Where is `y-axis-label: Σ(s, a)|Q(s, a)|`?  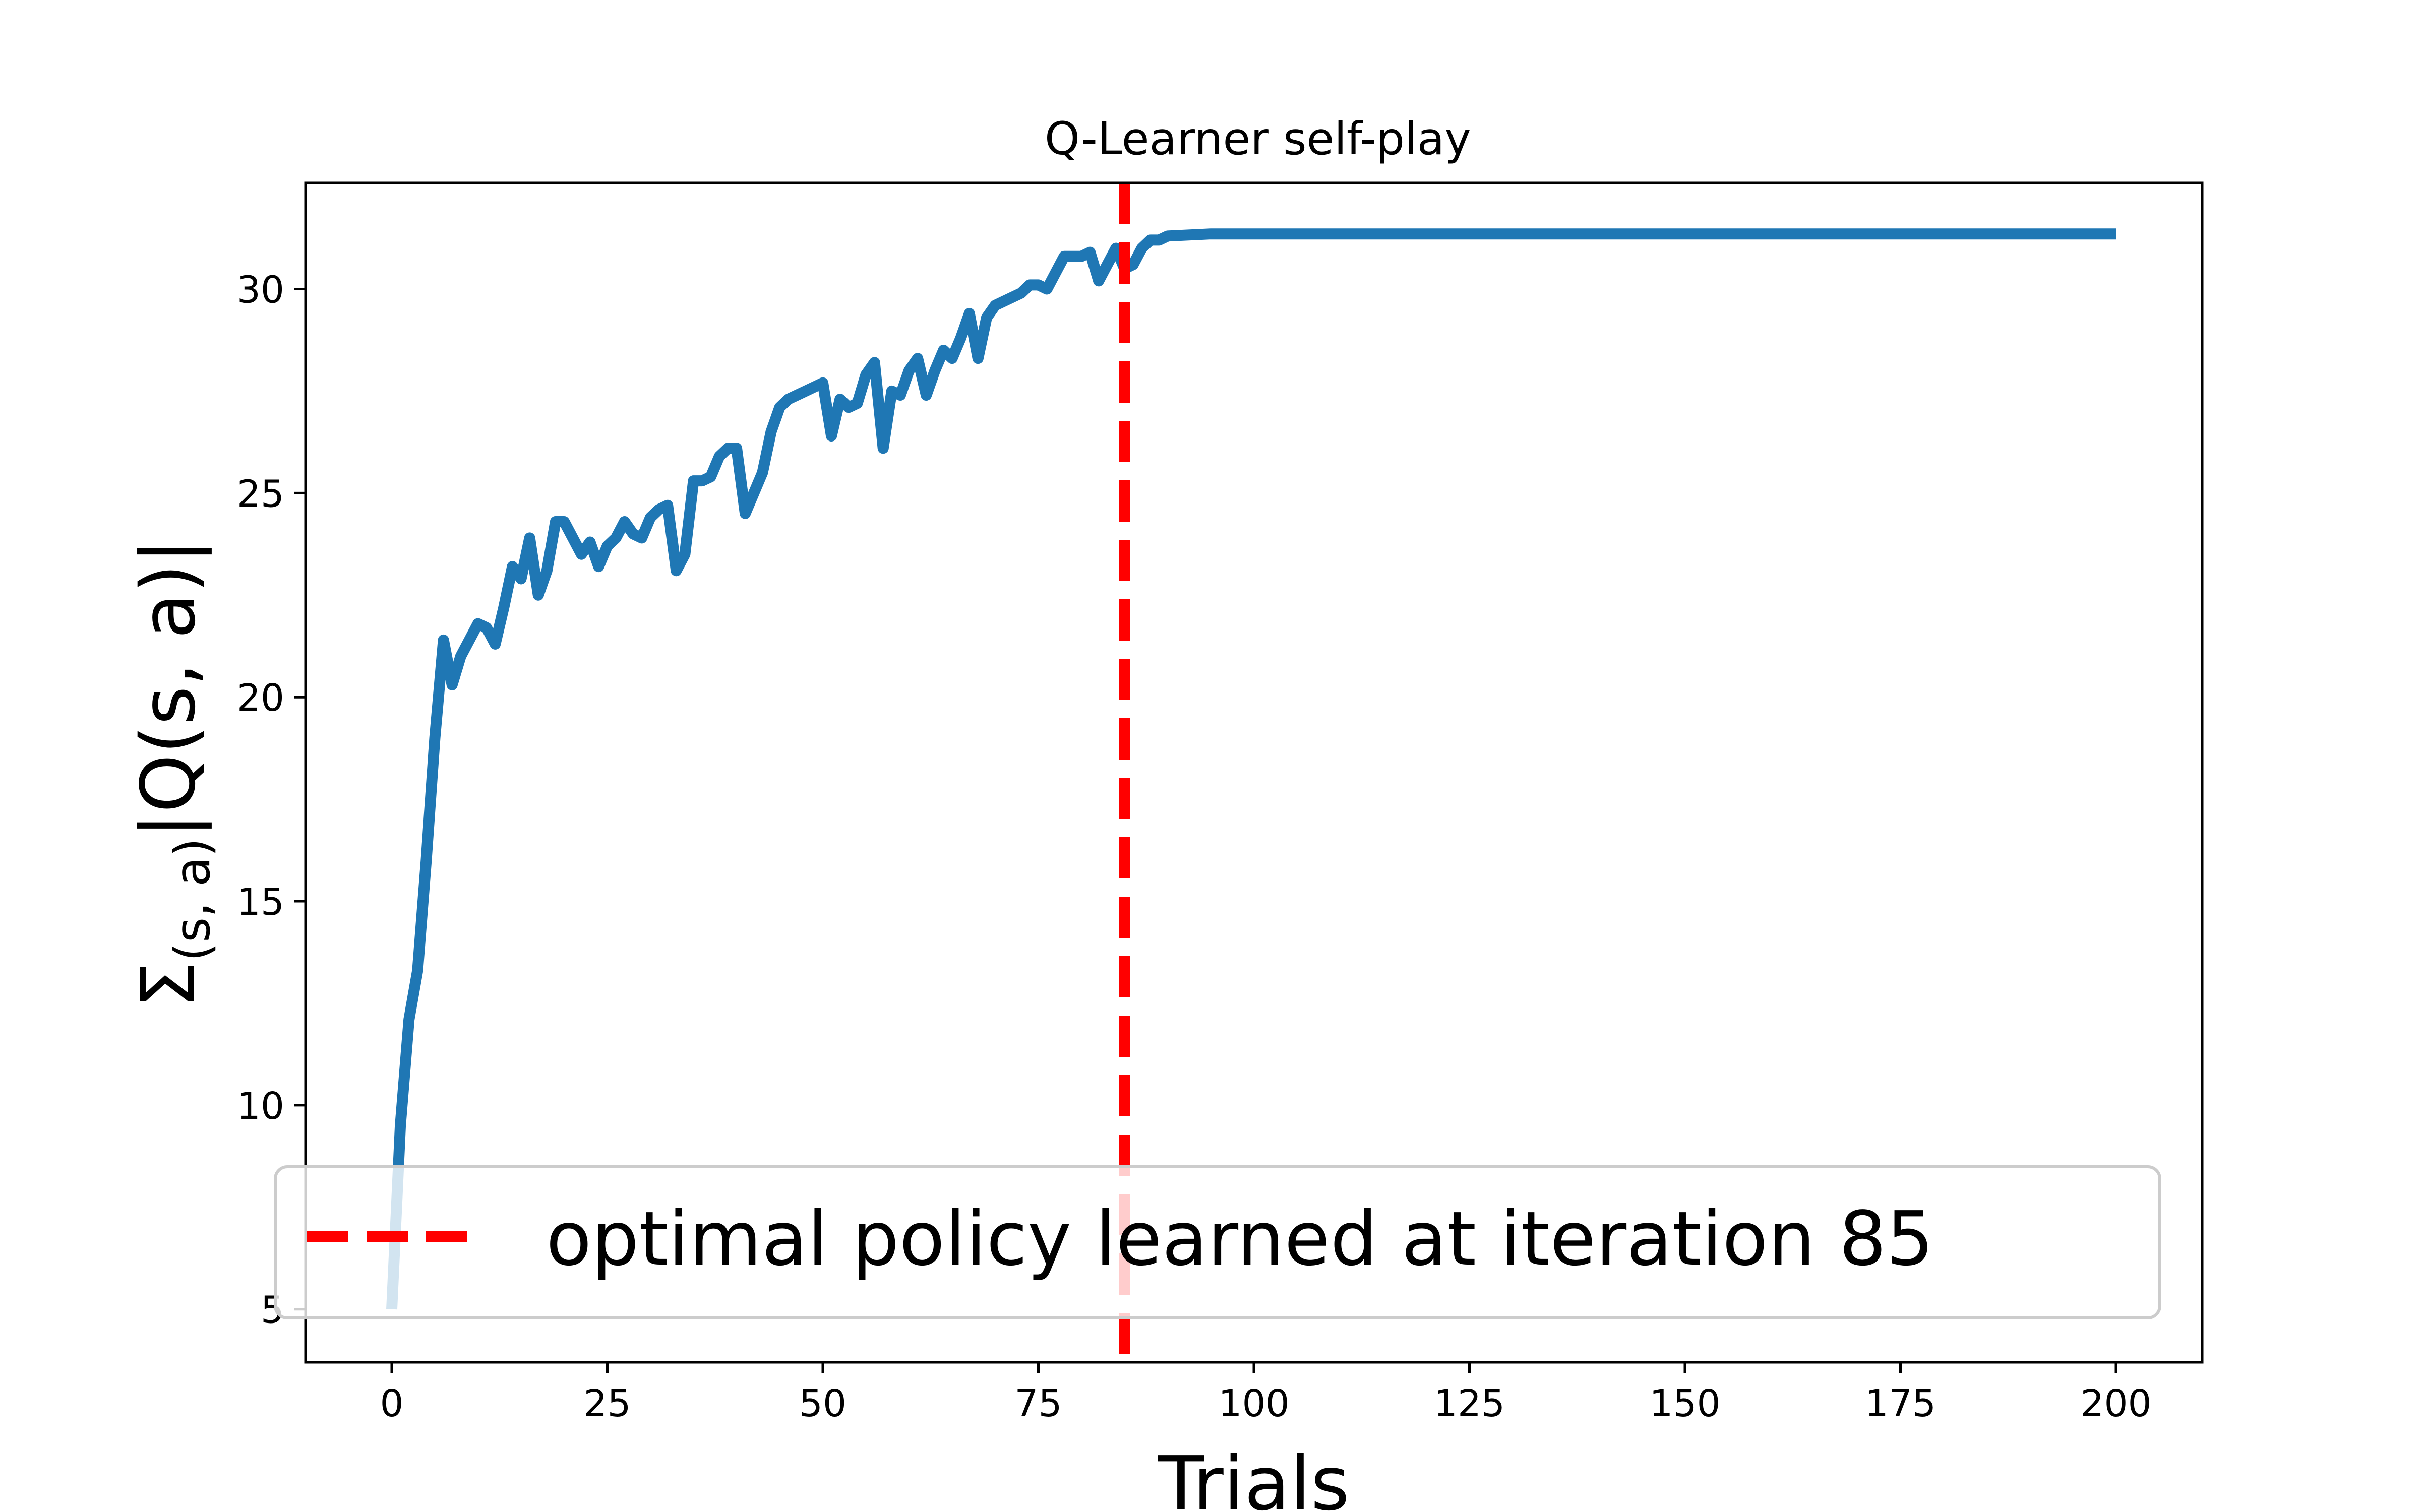
y-axis-label: Σ(s, a)|Q(s, a)| is located at coordinates (173, 774).